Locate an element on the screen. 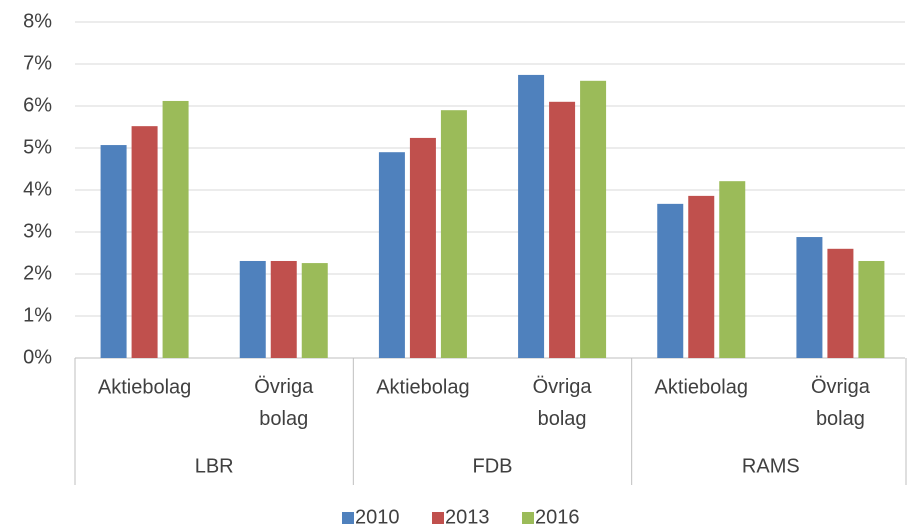 The width and height of the screenshot is (907, 531). group-label: LBR is located at coordinates (214, 466).